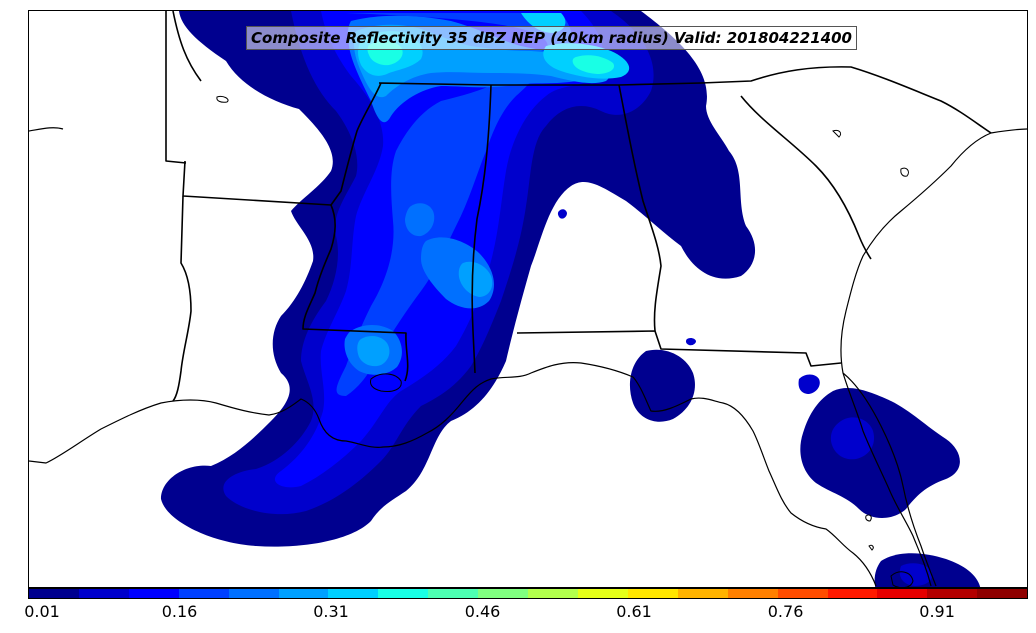 This screenshot has height=633, width=1036. Describe the element at coordinates (481, 229) in the screenshot. I see `state-line-ms-al` at that location.